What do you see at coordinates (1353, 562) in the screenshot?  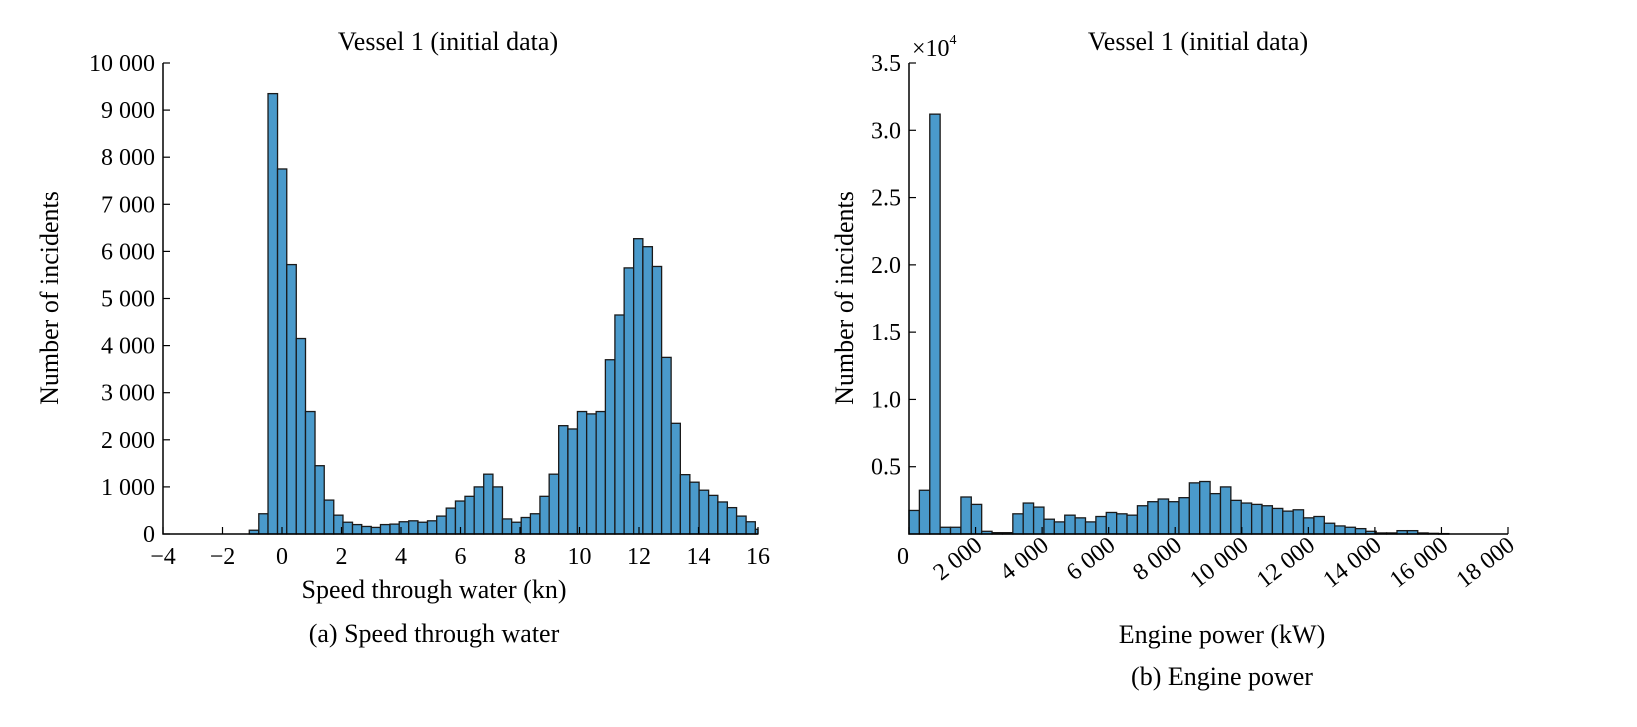 I see `chart-b-x-tick-label: 14 000` at bounding box center [1353, 562].